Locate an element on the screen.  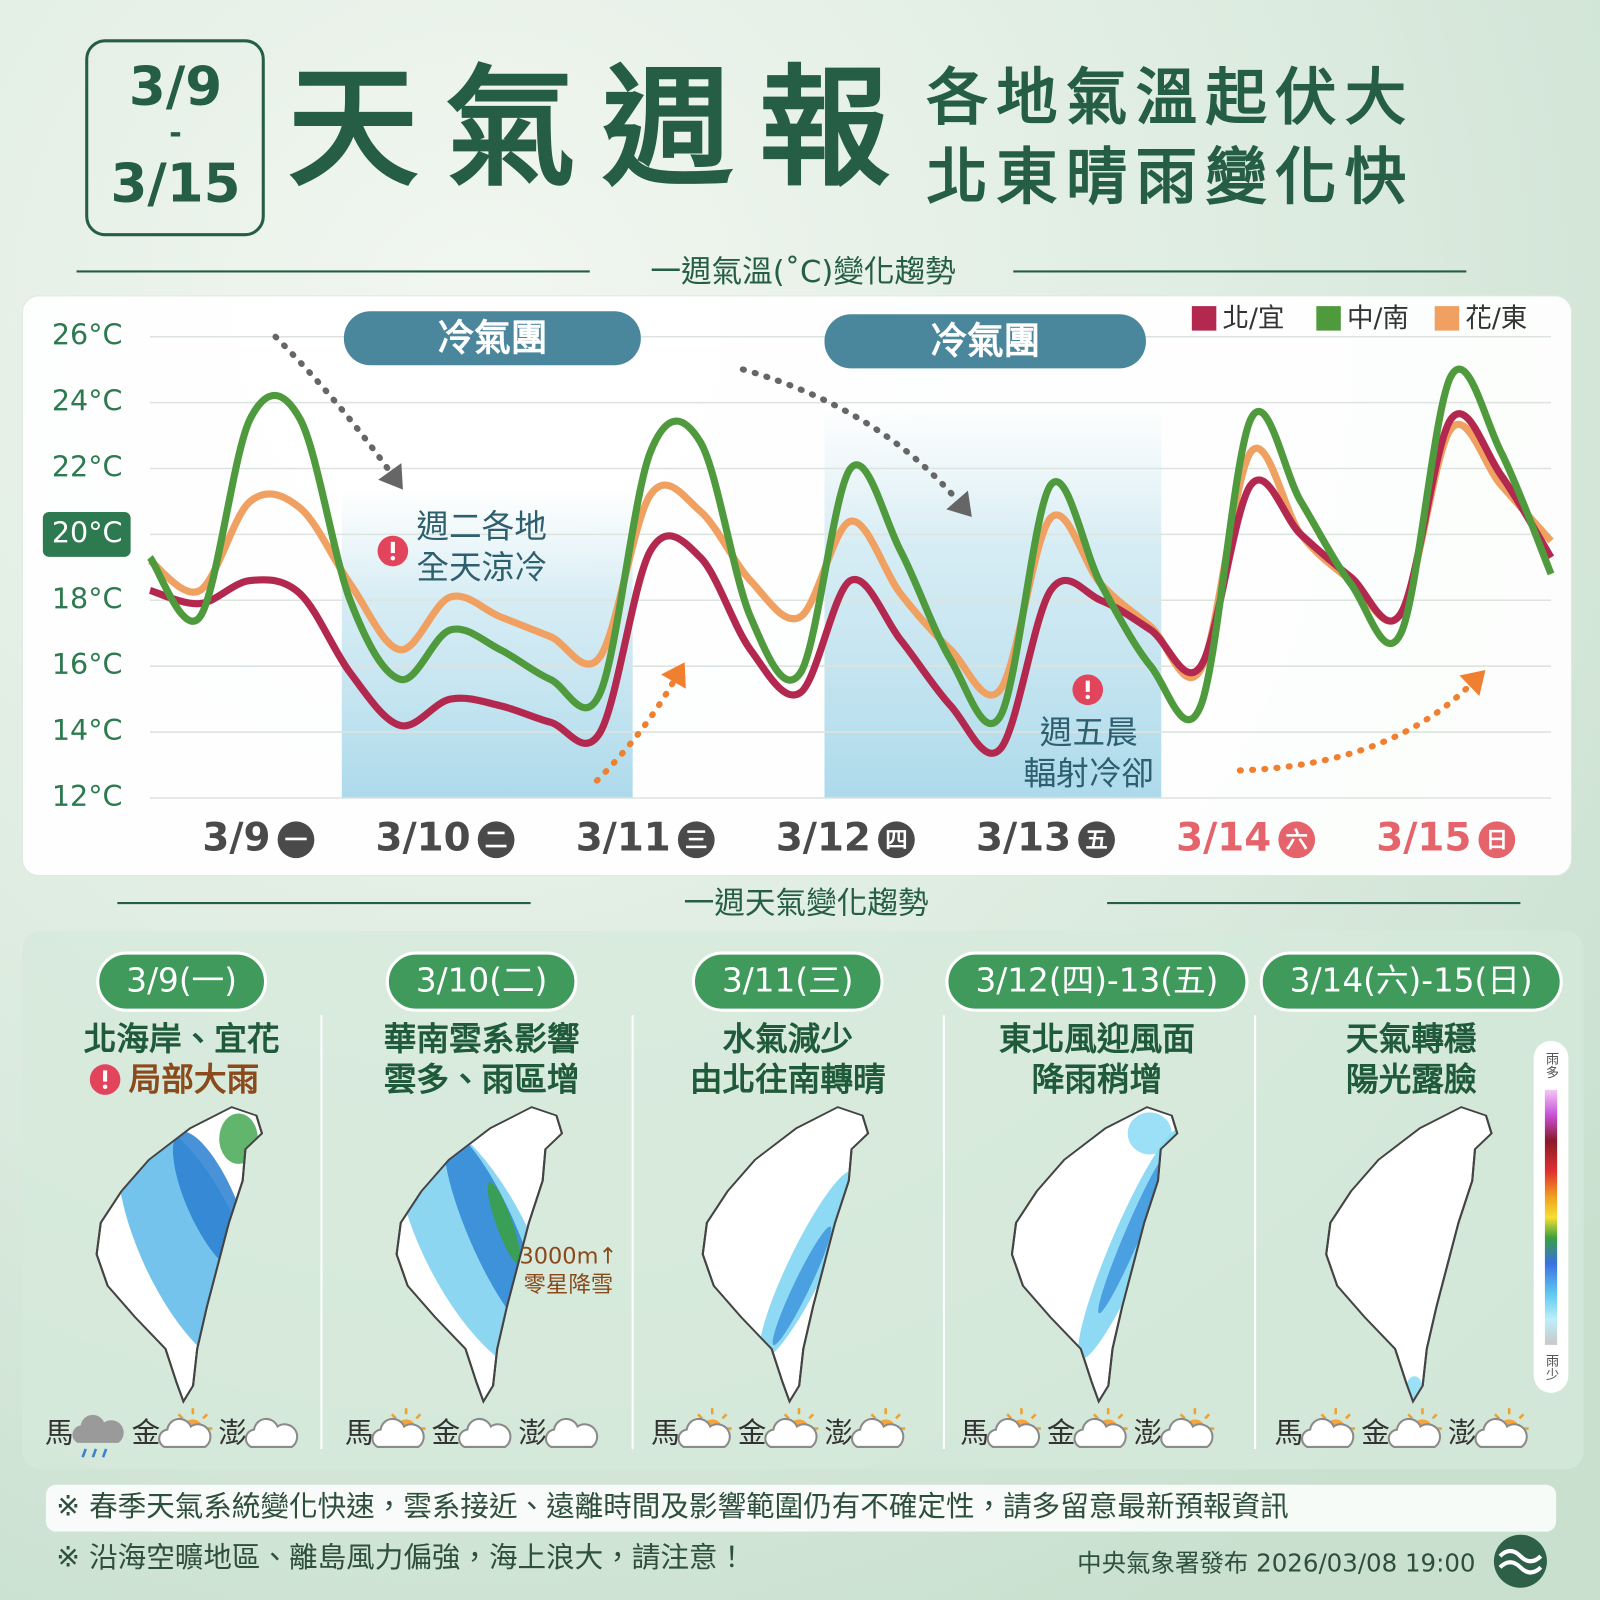
panel-headline: 華南雲系影響 is located at coordinates (482, 1039).